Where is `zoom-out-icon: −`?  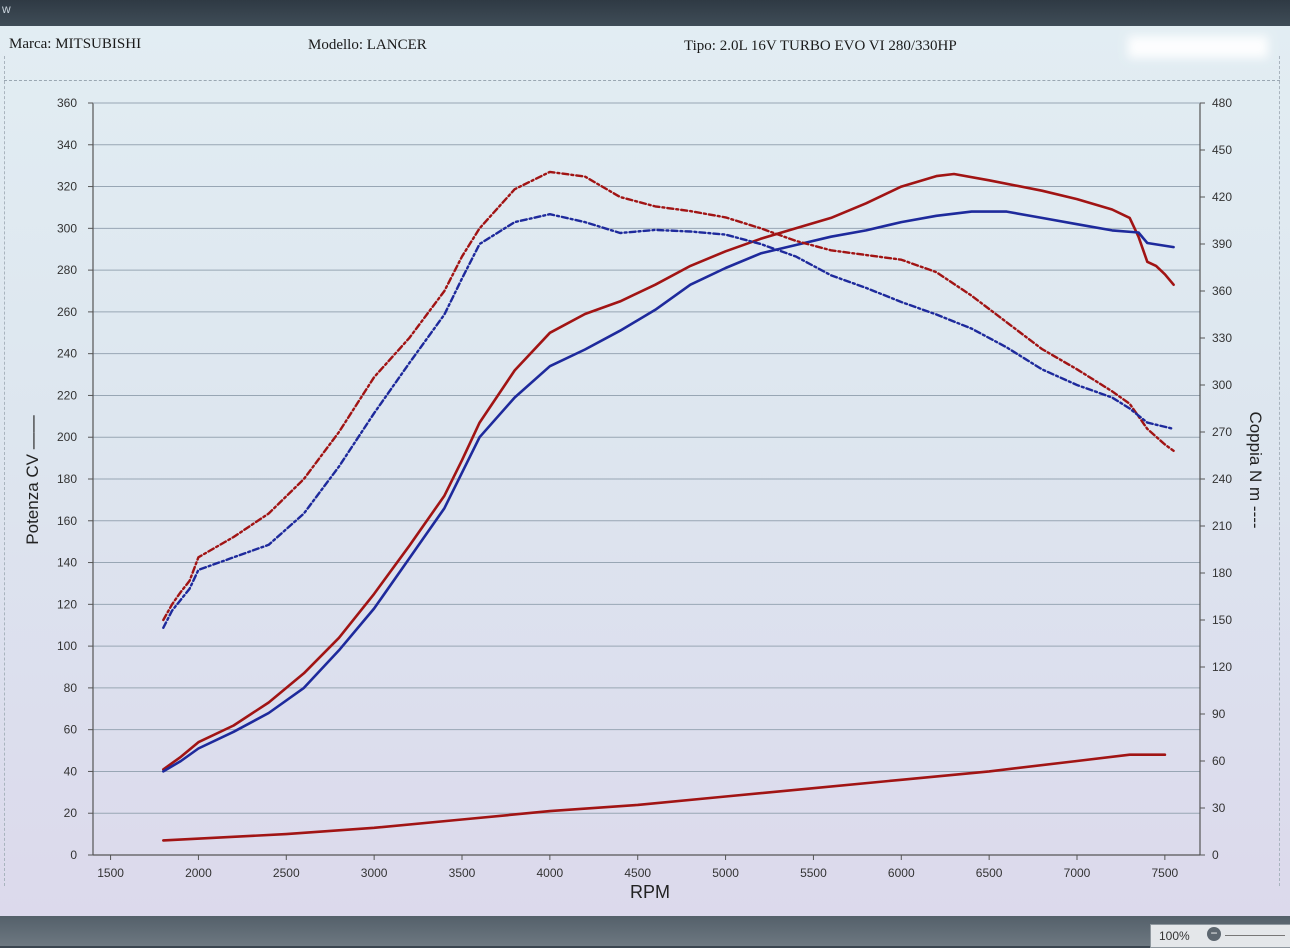 zoom-out-icon: − is located at coordinates (1214, 934).